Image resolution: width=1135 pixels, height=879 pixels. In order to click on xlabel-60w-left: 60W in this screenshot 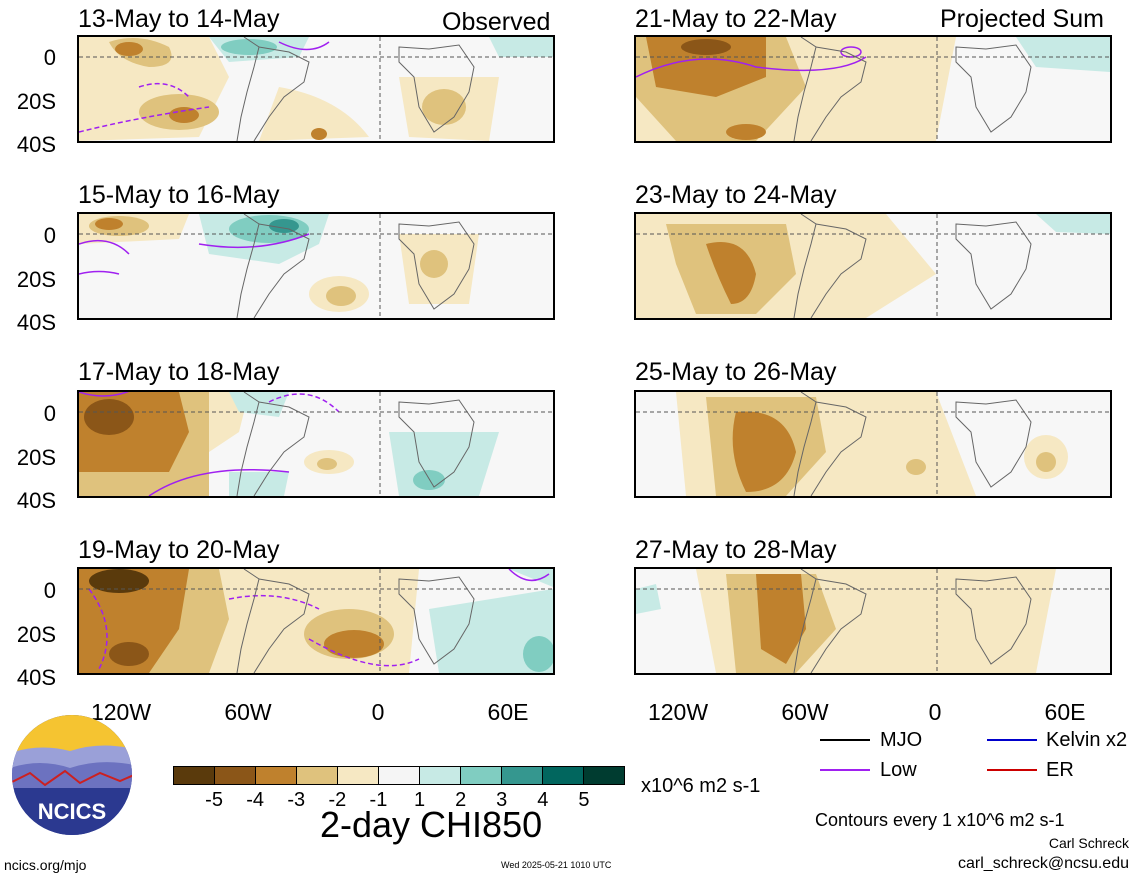, I will do `click(248, 712)`.